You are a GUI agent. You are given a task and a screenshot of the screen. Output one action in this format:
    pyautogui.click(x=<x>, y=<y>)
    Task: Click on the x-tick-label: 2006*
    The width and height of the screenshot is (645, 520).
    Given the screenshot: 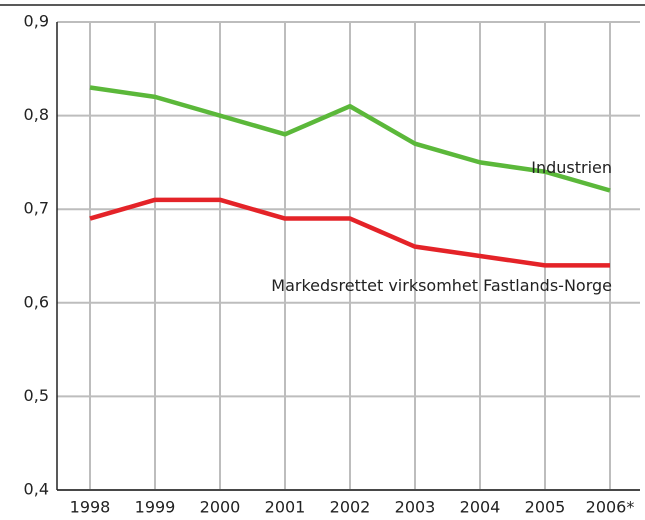 What is the action you would take?
    pyautogui.click(x=610, y=507)
    